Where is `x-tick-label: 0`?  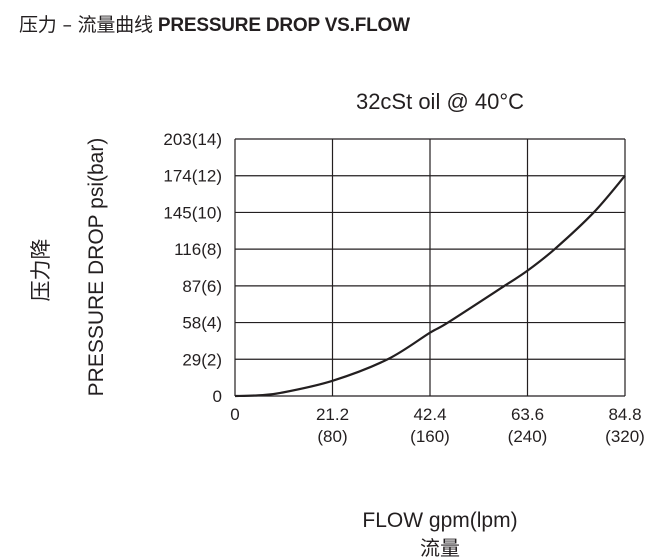 x-tick-label: 0 is located at coordinates (234, 414).